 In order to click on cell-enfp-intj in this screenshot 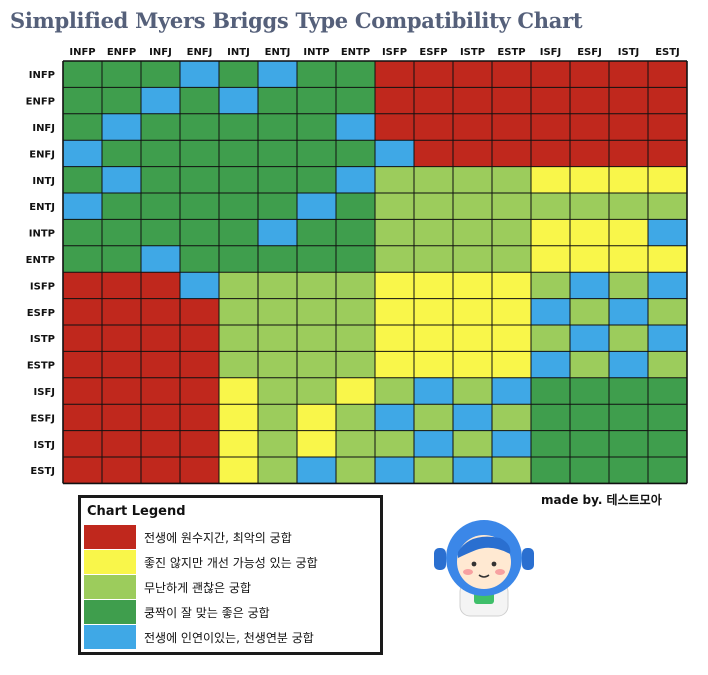, I will do `click(238, 100)`.